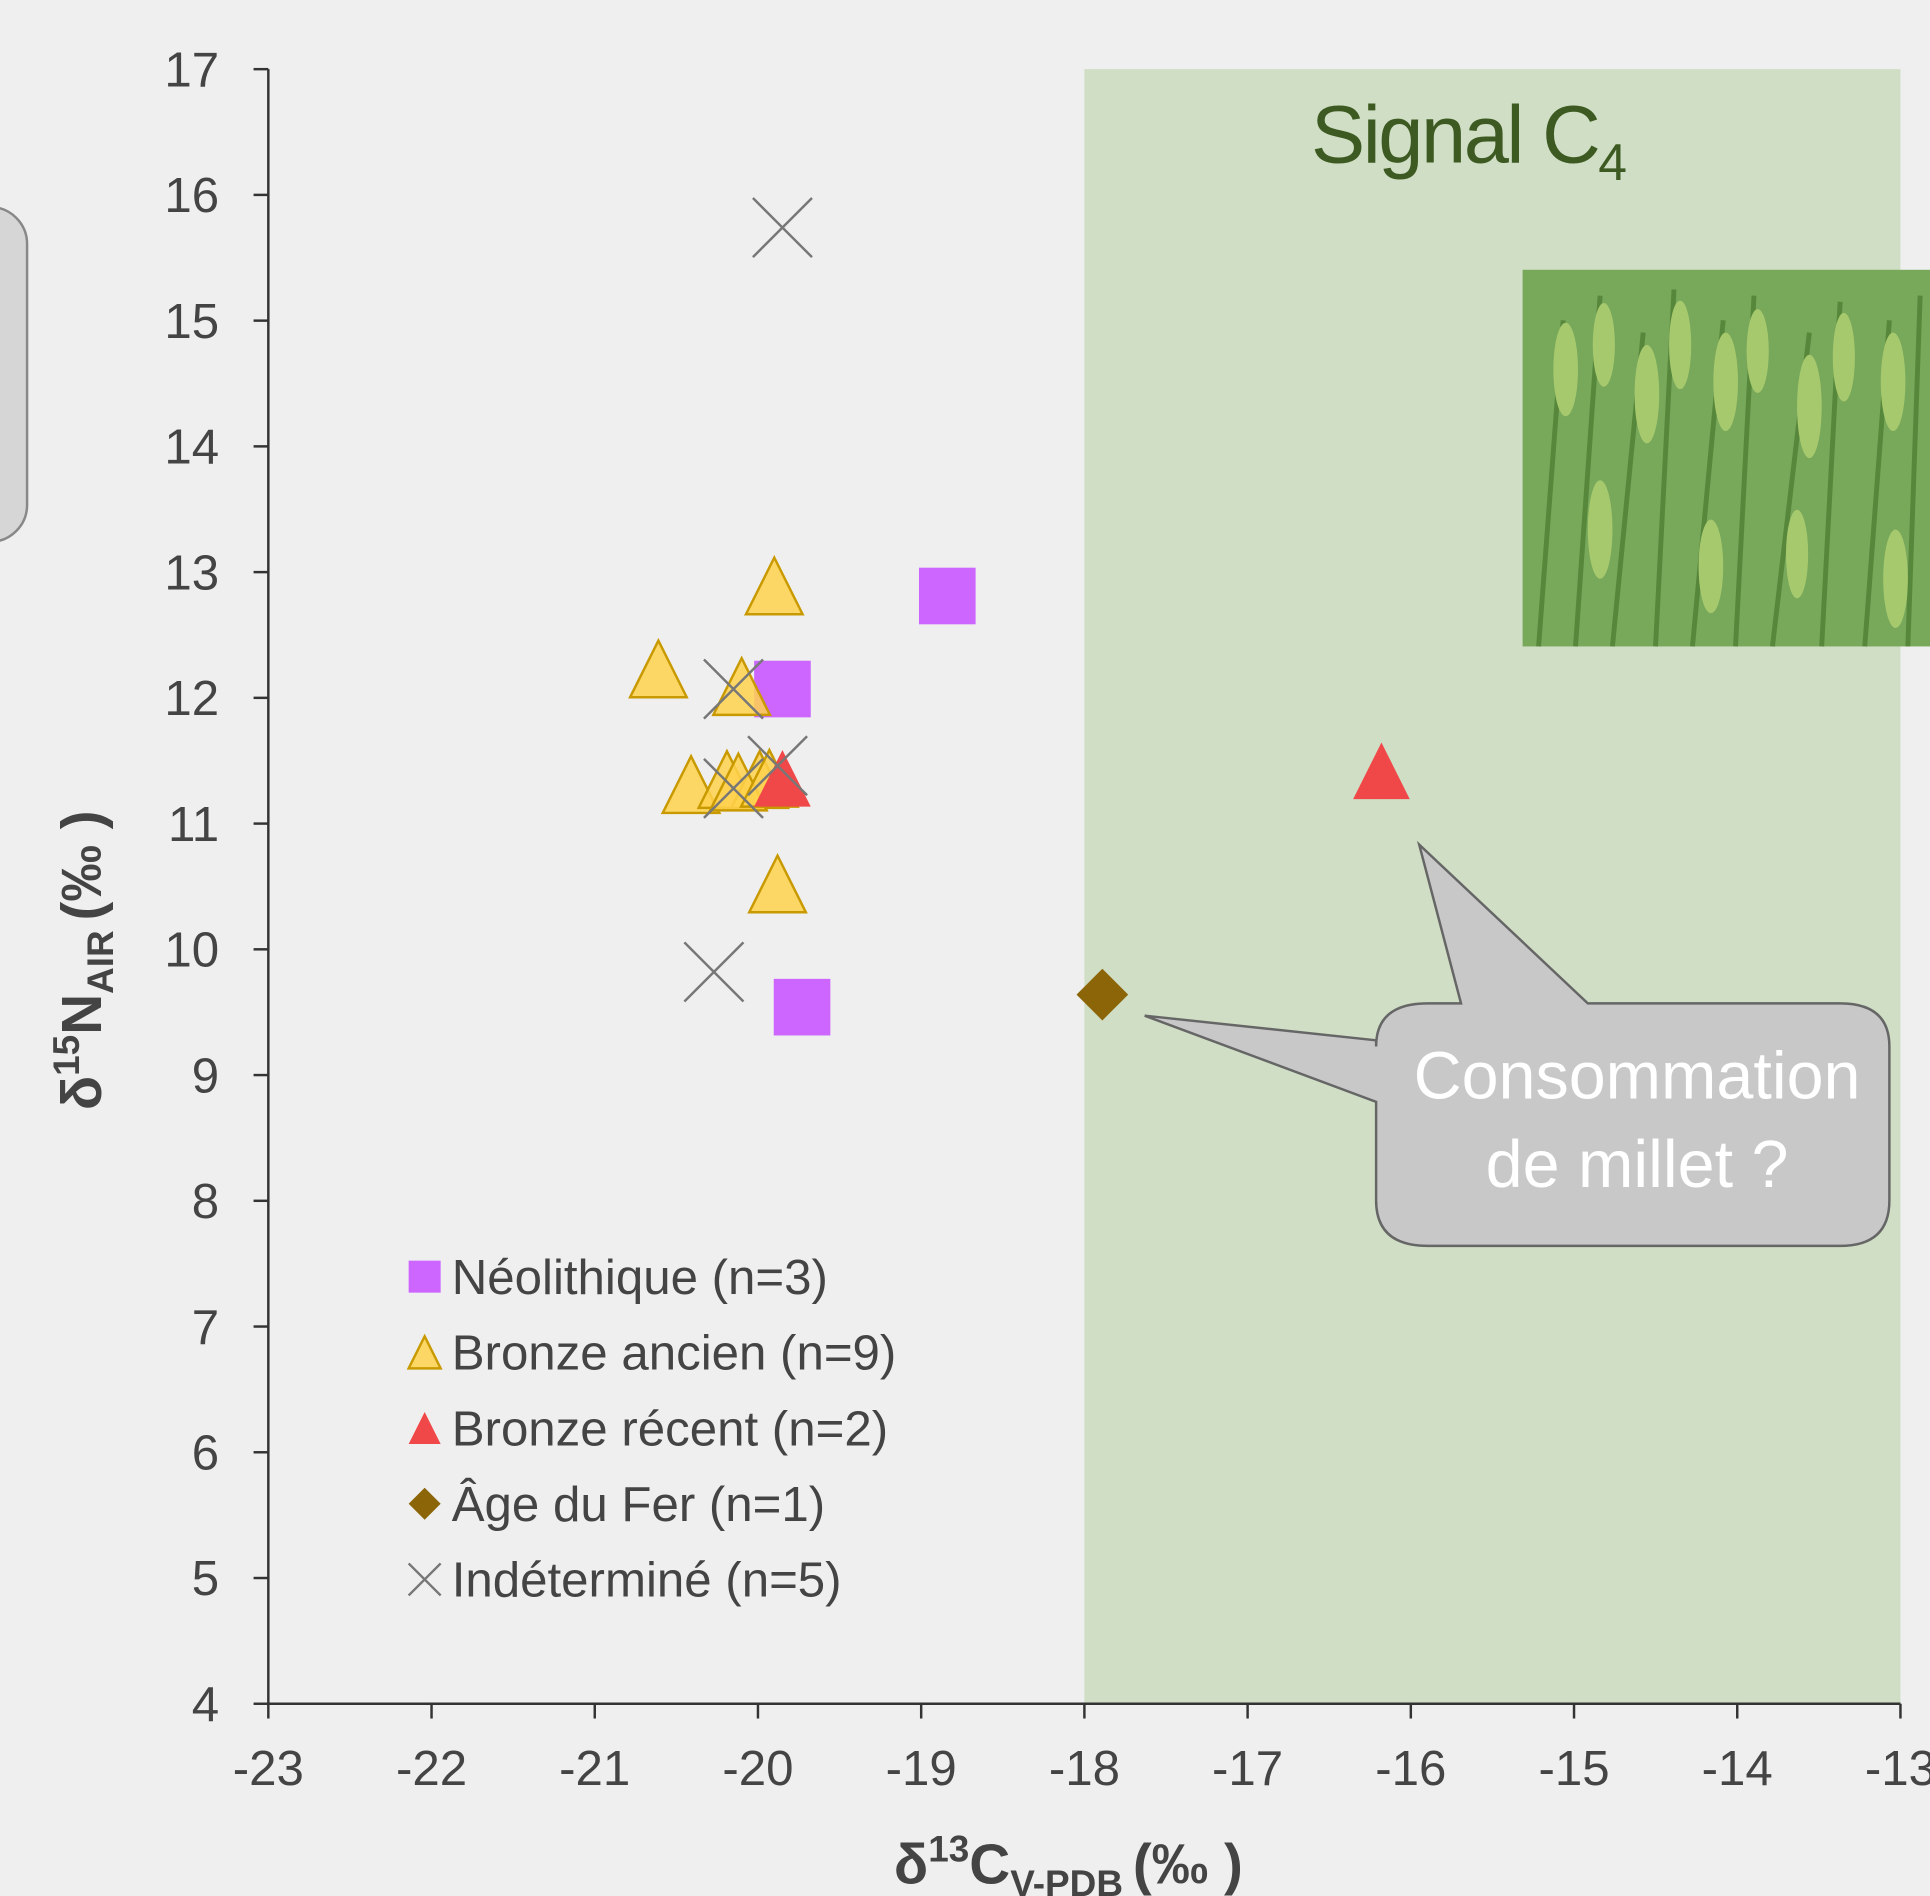  Describe the element at coordinates (205, 1075) in the screenshot. I see `y-tick-label: 9` at that location.